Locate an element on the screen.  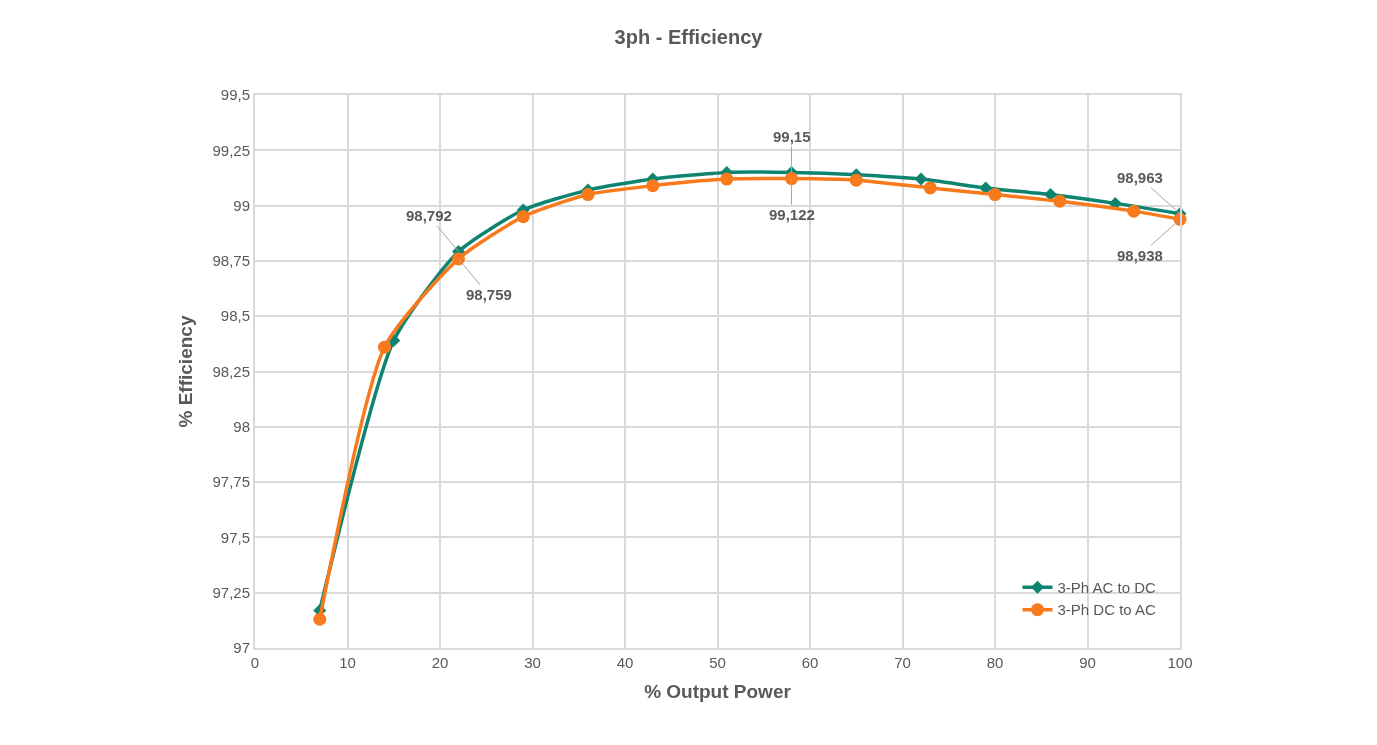
x-tick-label: 0 is located at coordinates (255, 662).